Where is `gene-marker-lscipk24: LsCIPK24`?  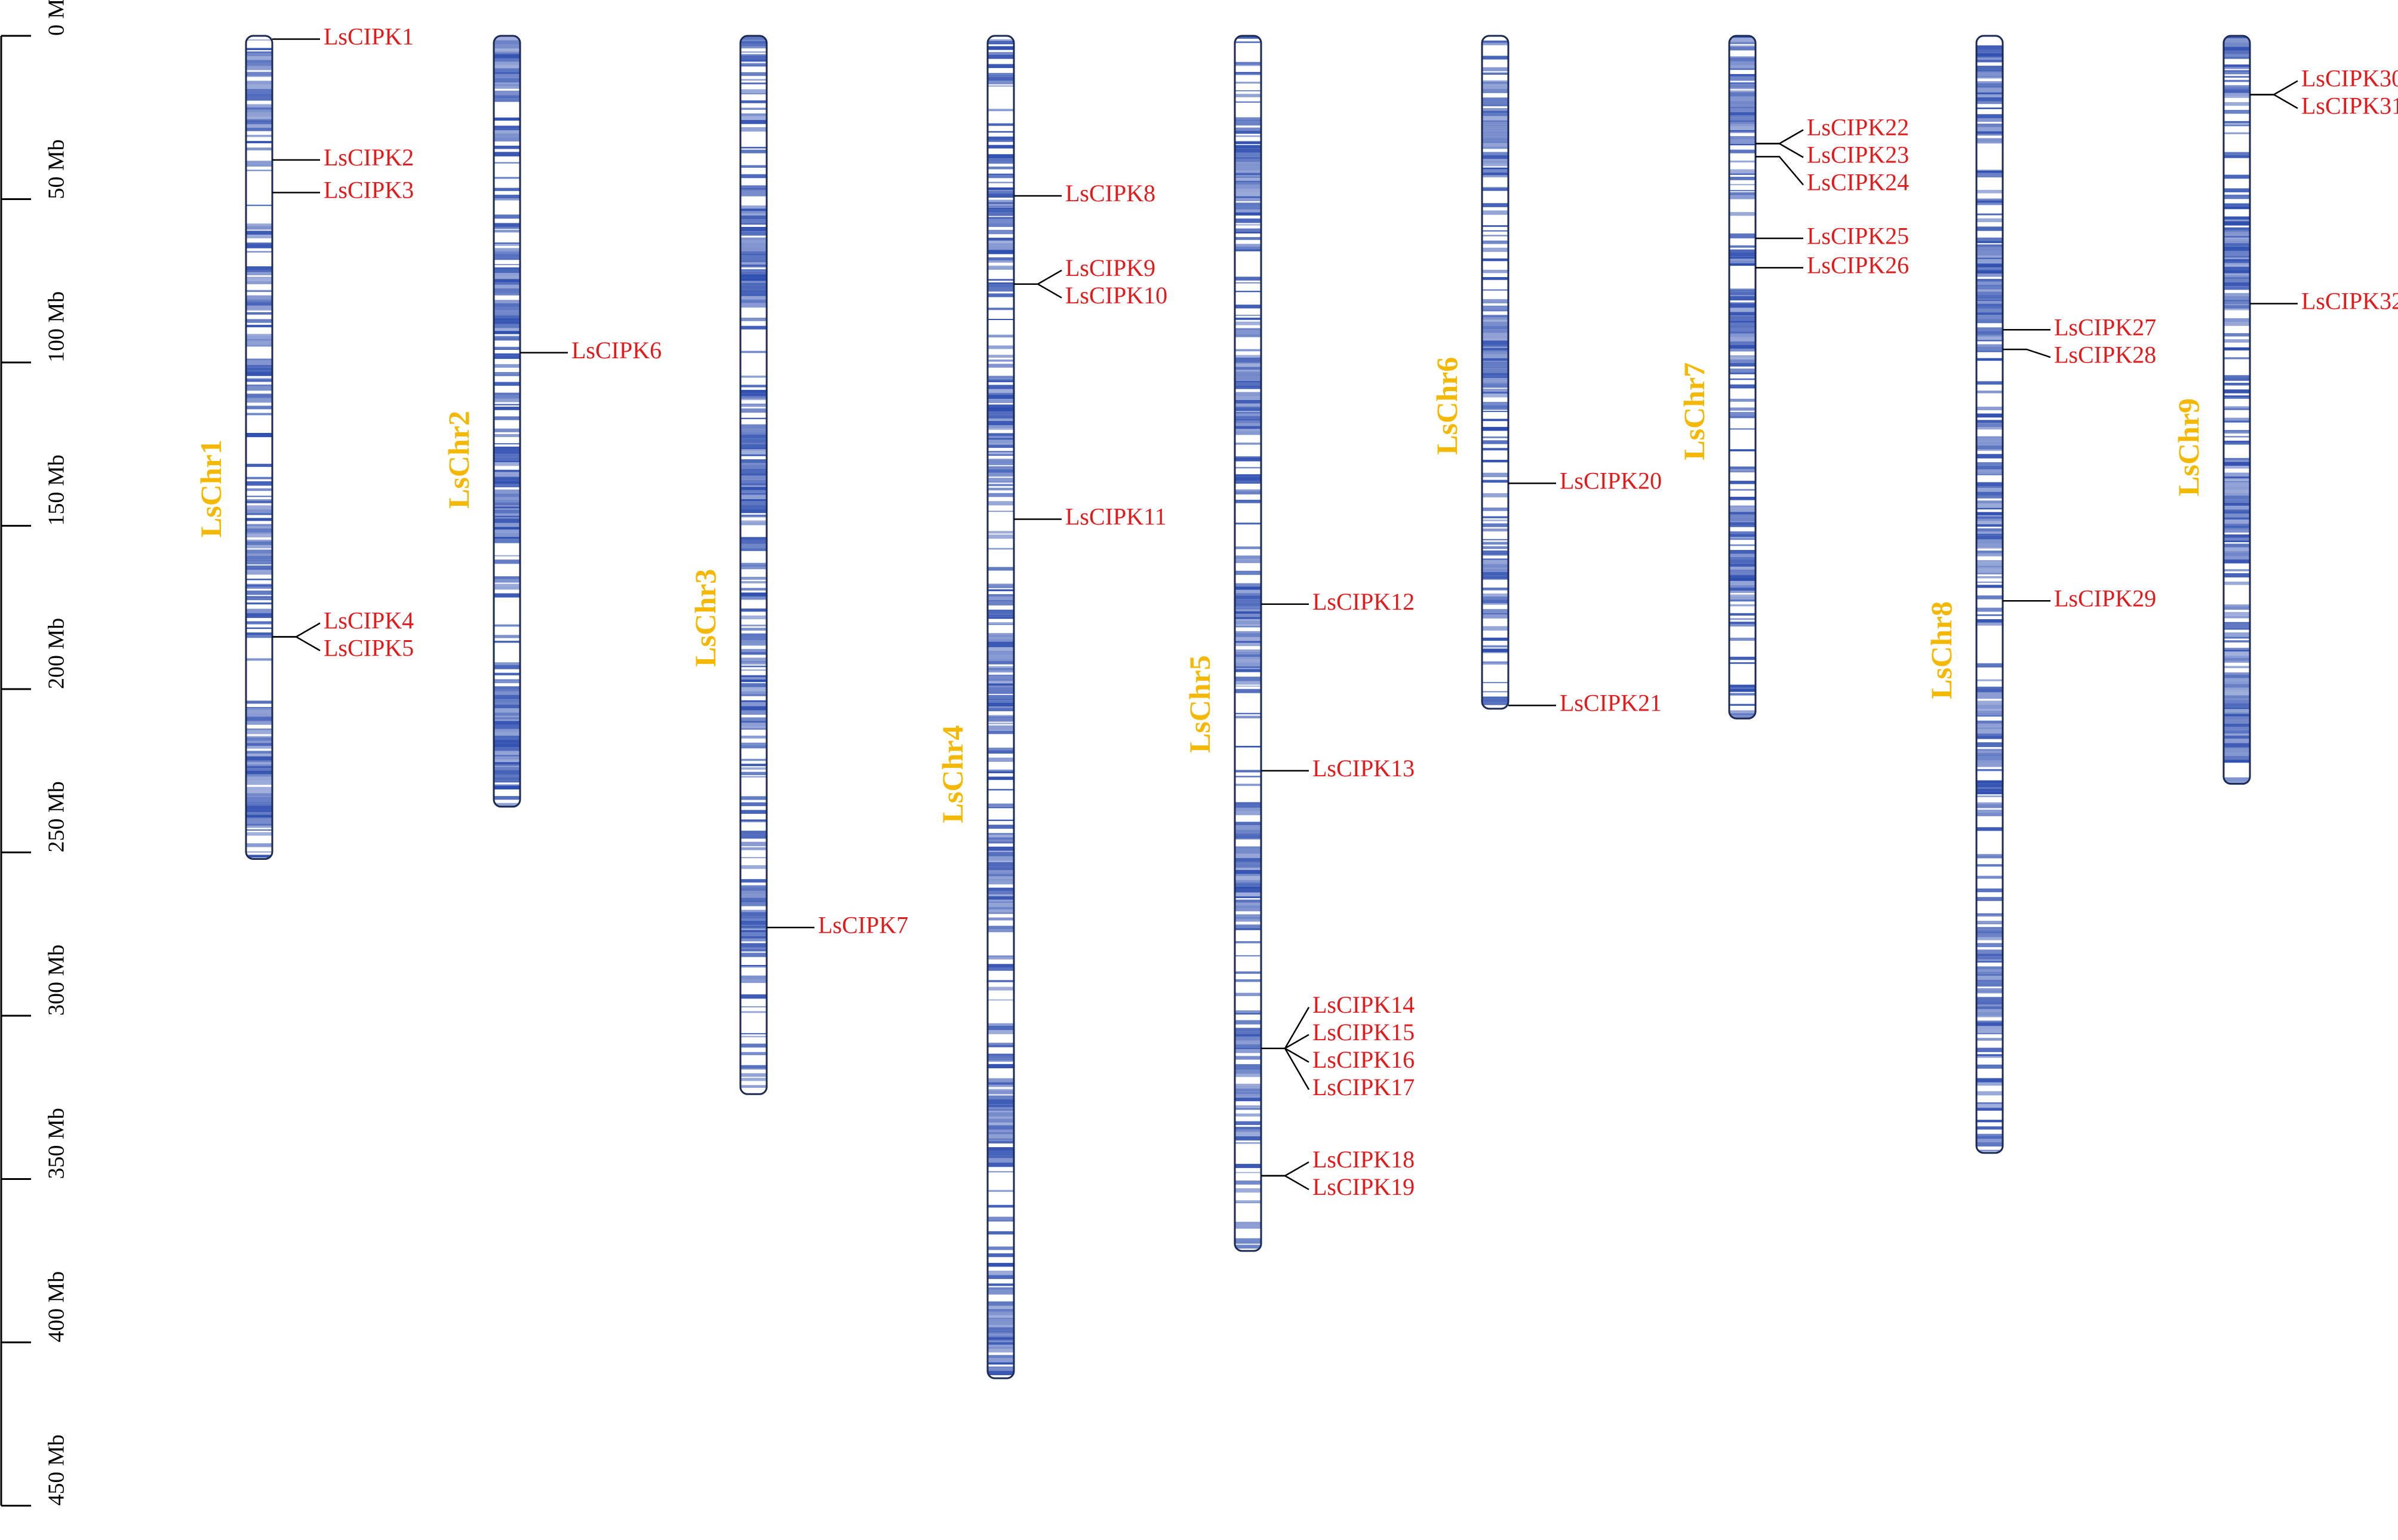 gene-marker-lscipk24: LsCIPK24 is located at coordinates (1833, 176).